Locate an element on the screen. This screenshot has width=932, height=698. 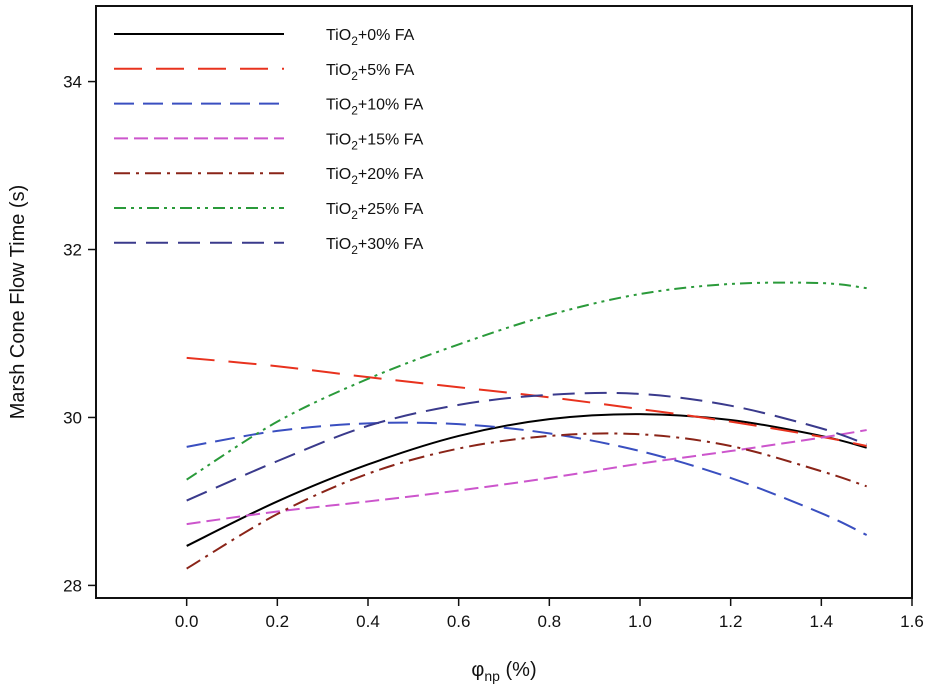
legend-label-5: TiO2+25% FA is located at coordinates (375, 211).